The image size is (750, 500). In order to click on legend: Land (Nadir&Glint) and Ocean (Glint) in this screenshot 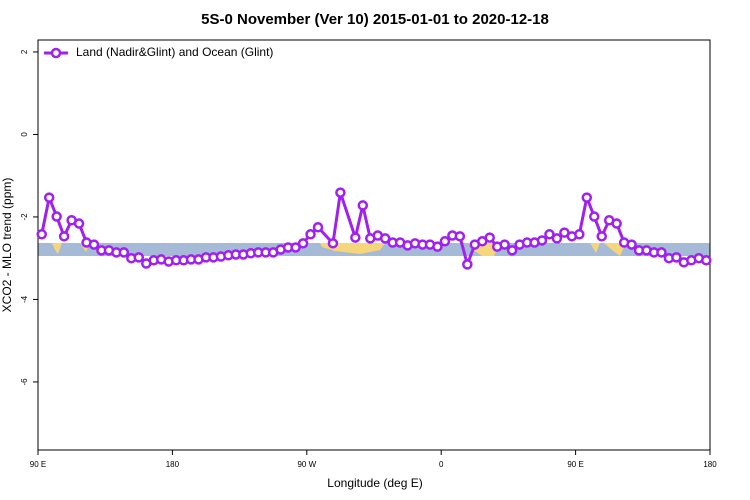, I will do `click(158, 52)`.